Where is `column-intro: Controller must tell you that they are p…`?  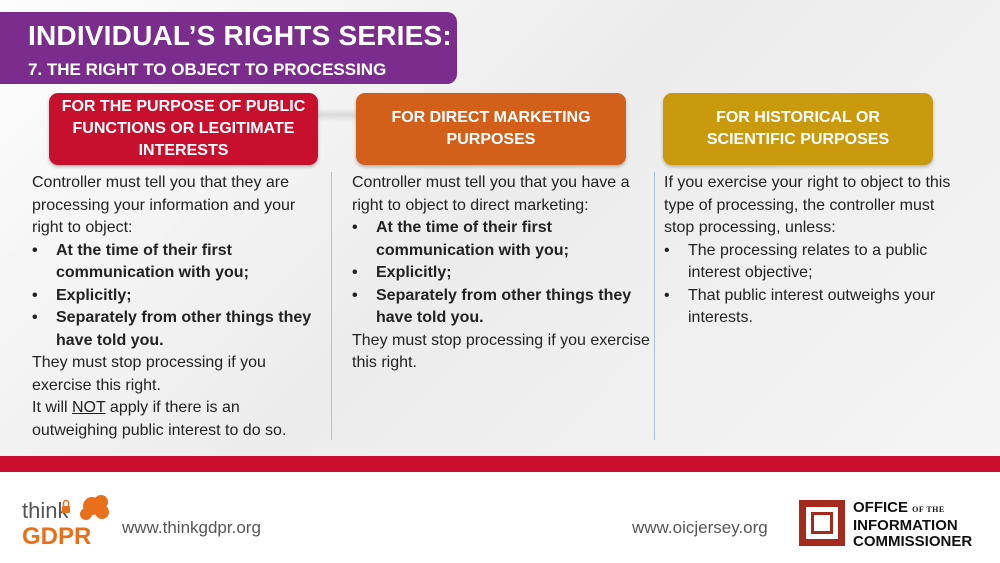 column-intro: Controller must tell you that they are p… is located at coordinates (164, 205).